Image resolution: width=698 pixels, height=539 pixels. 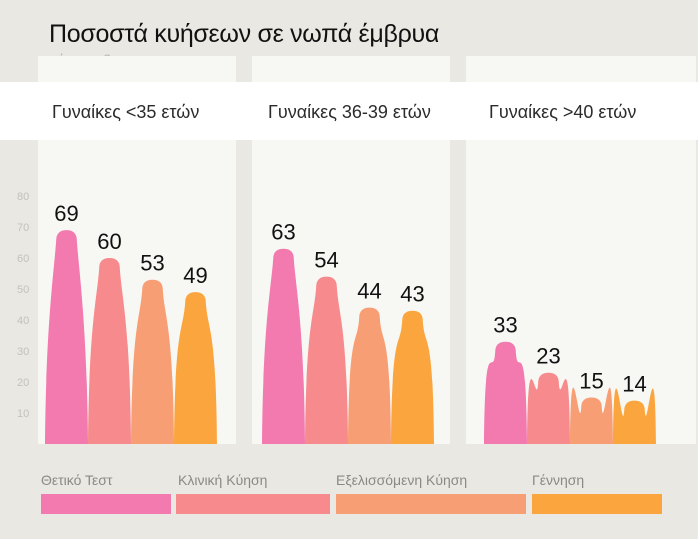 What do you see at coordinates (505, 325) in the screenshot?
I see `data-label: 33` at bounding box center [505, 325].